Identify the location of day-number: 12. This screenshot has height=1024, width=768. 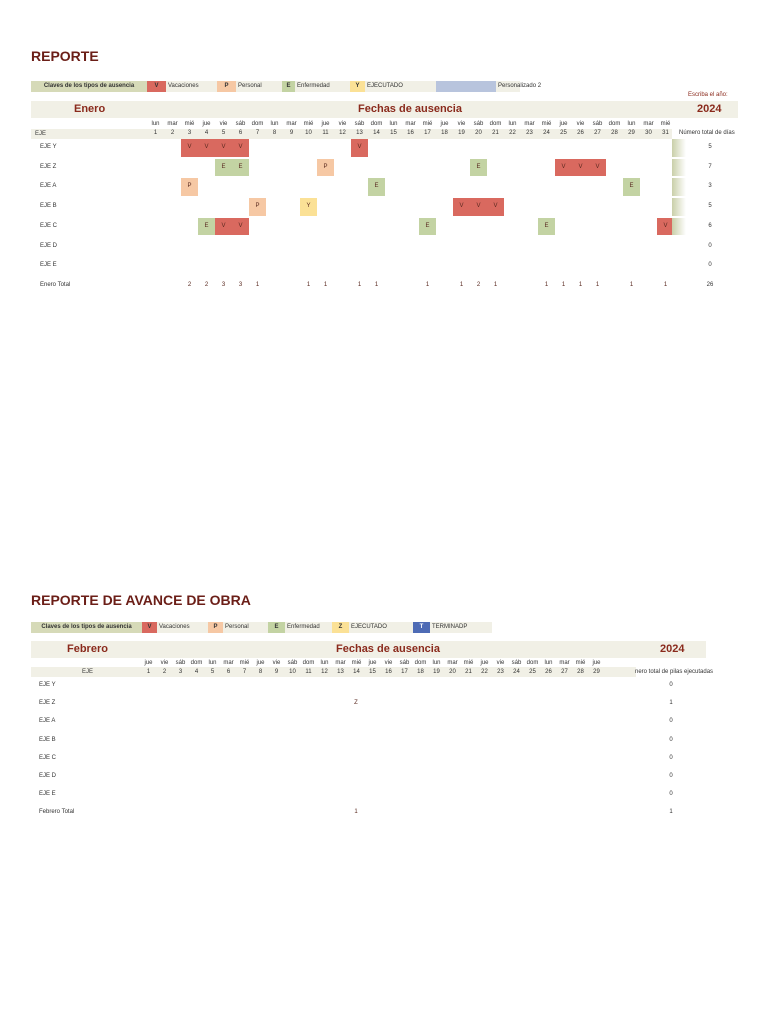
(324, 672).